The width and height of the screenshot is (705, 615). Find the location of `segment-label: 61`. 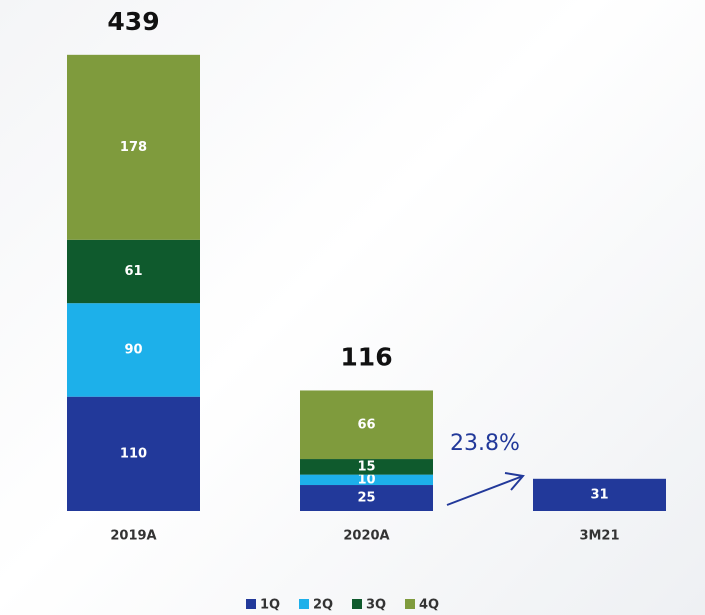

segment-label: 61 is located at coordinates (133, 271).